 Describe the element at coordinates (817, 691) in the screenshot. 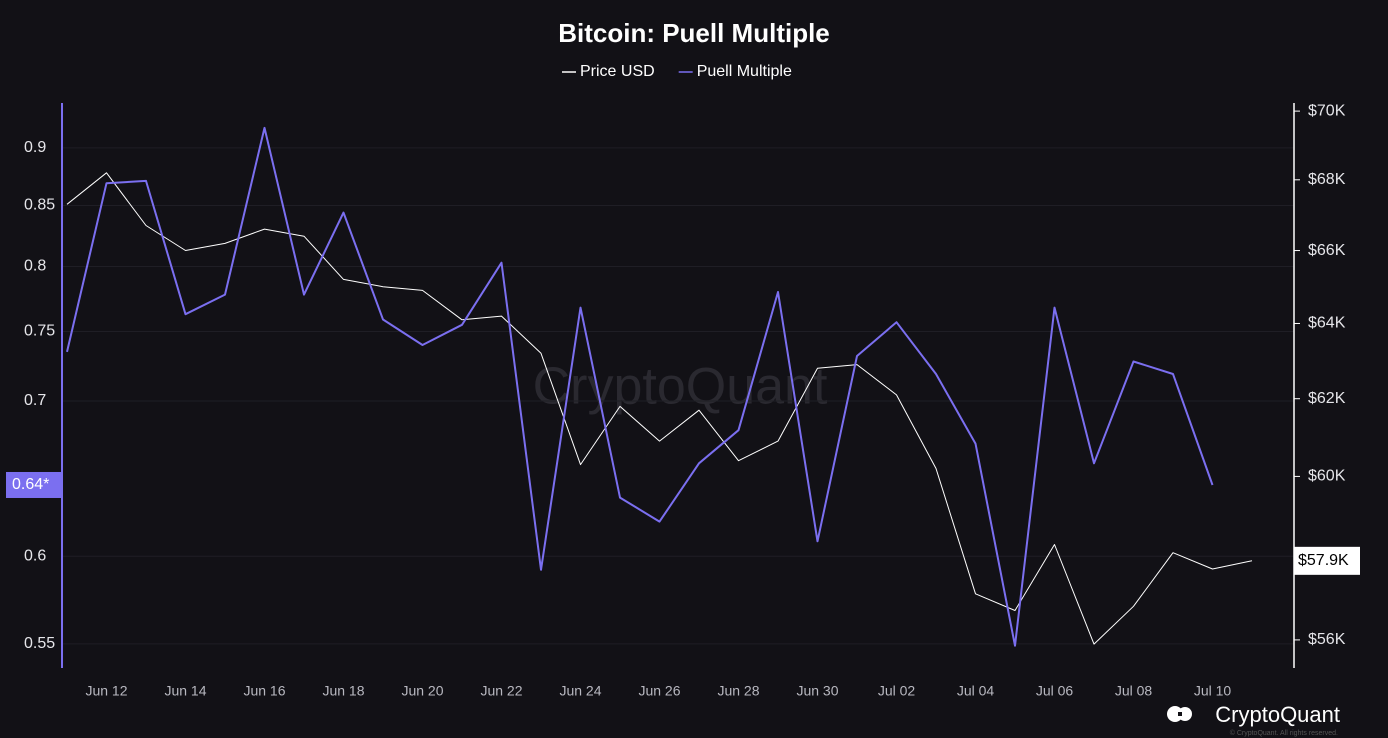

I see `x-tick-label: Jun 30` at that location.